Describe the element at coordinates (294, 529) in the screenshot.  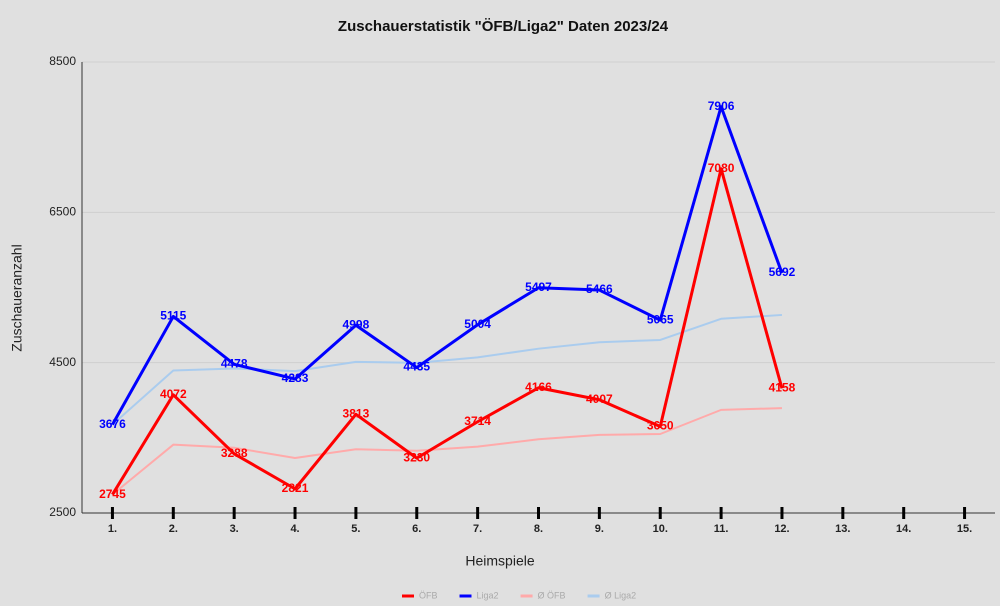
I see `x-tick-label: 4.` at that location.